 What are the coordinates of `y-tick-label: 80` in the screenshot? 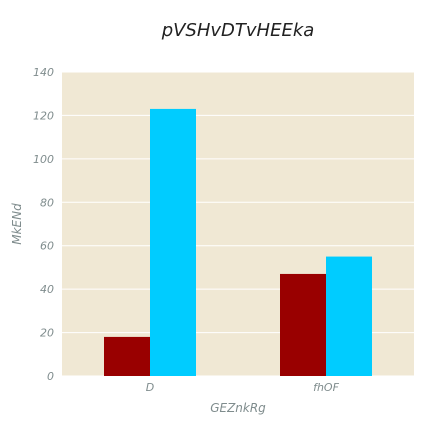 It's located at (47, 202).